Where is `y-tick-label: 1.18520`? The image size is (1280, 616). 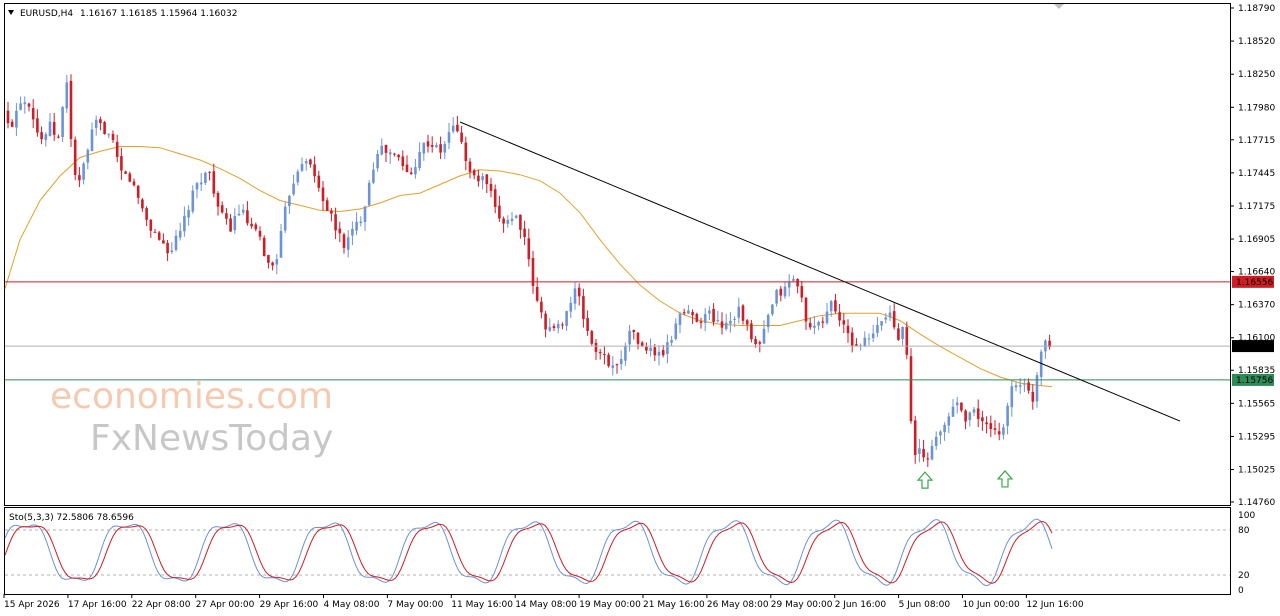 y-tick-label: 1.18520 is located at coordinates (1256, 42).